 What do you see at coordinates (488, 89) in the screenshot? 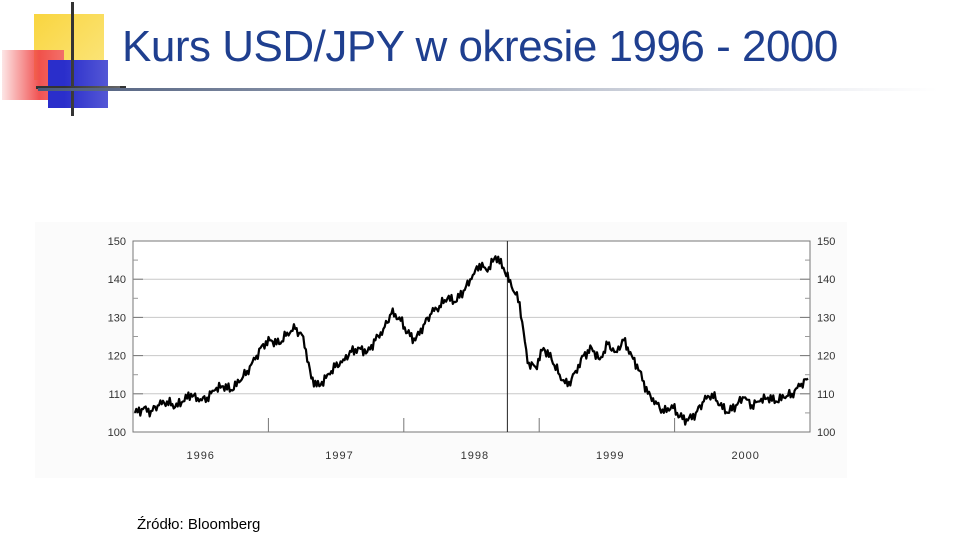
I see `title-underline` at bounding box center [488, 89].